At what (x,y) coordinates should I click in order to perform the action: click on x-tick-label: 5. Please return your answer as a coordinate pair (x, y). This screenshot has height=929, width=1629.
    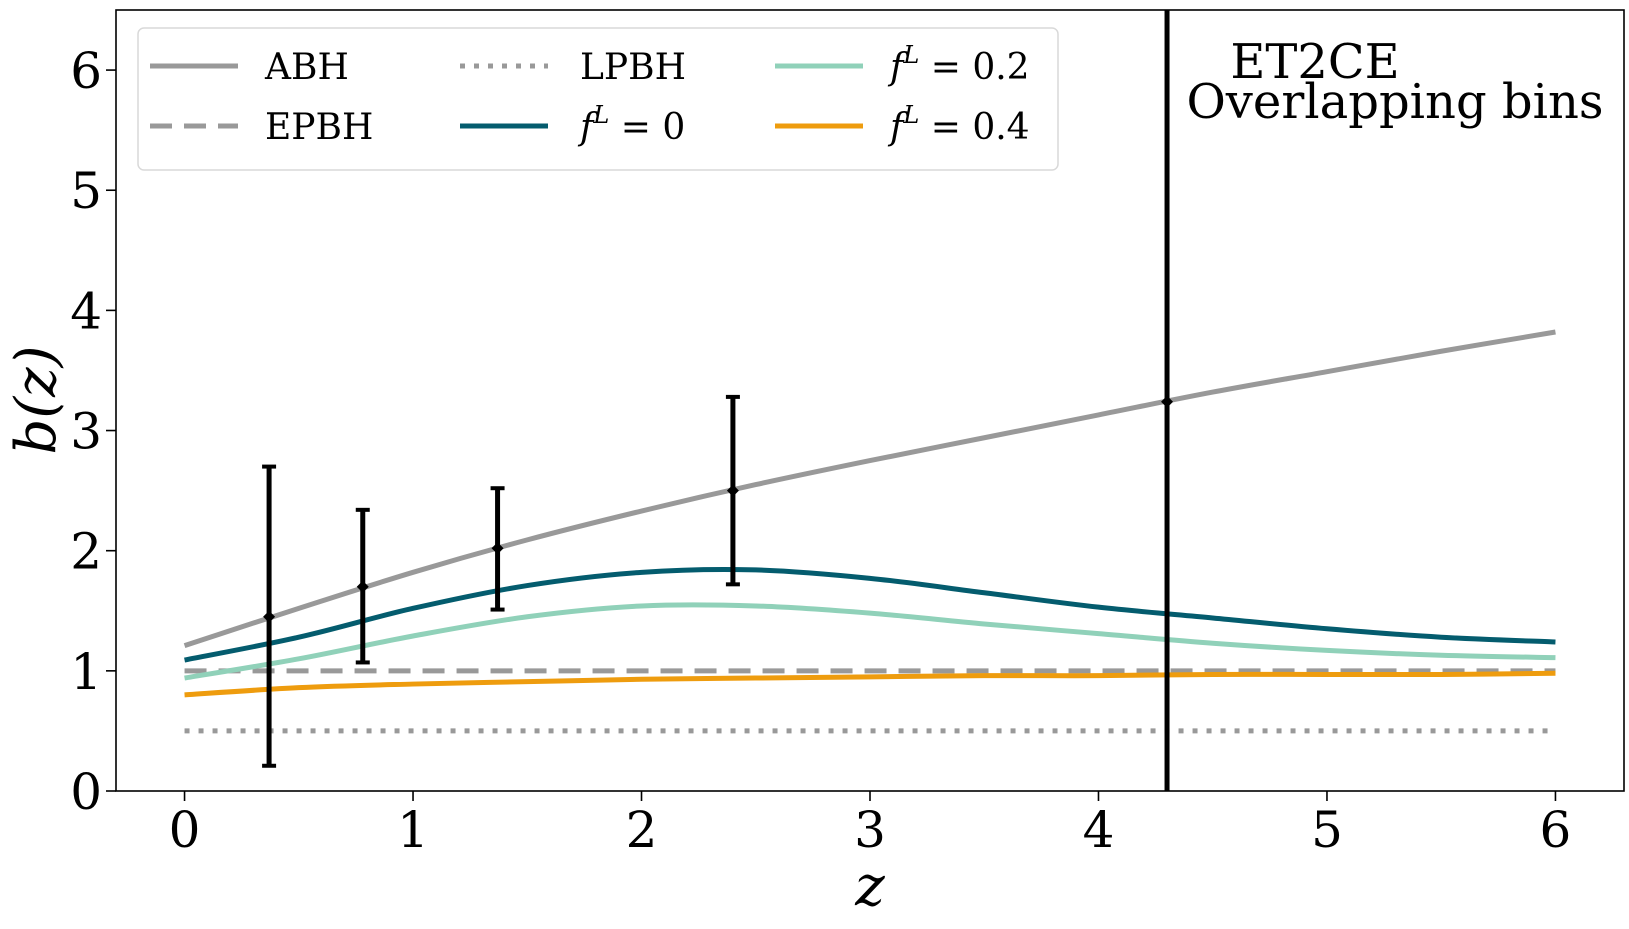
    Looking at the image, I should click on (1327, 830).